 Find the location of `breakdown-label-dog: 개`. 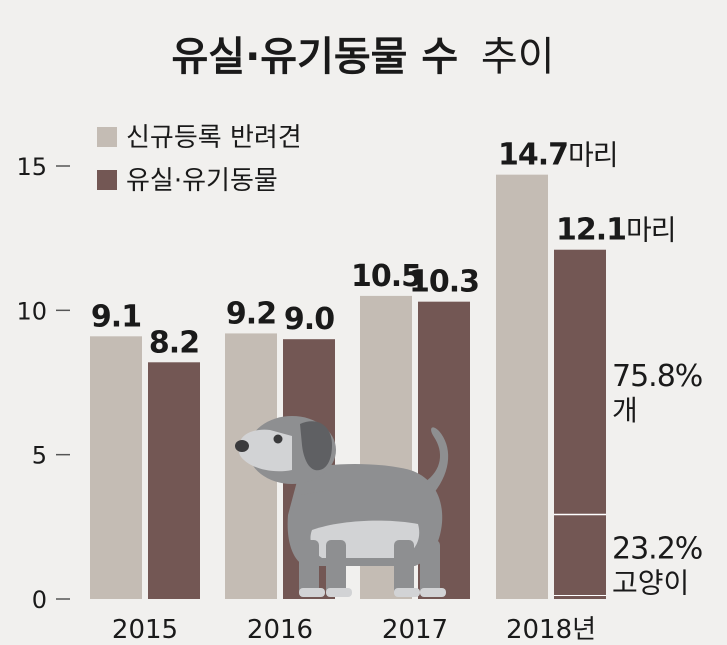

breakdown-label-dog: 개 is located at coordinates (625, 410).